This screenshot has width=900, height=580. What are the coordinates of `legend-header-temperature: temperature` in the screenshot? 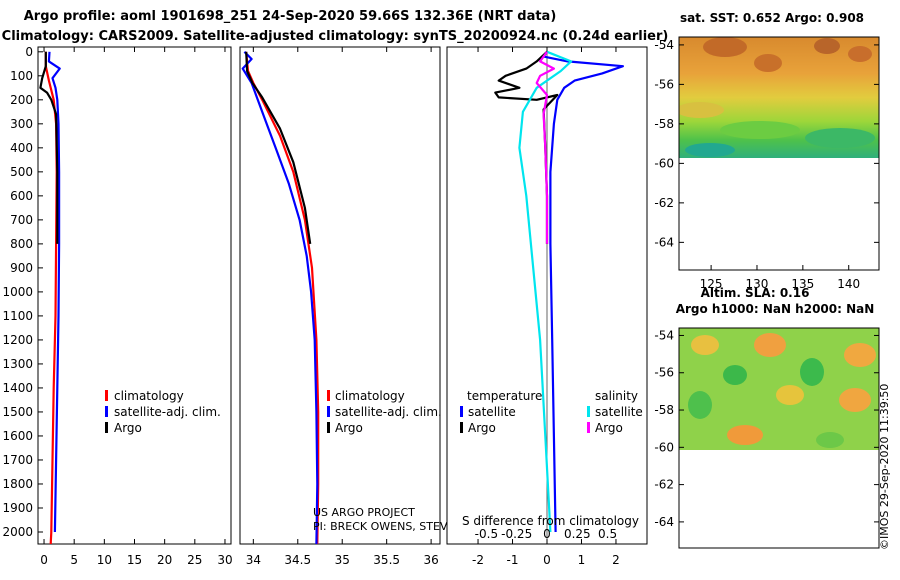 It's located at (504, 396).